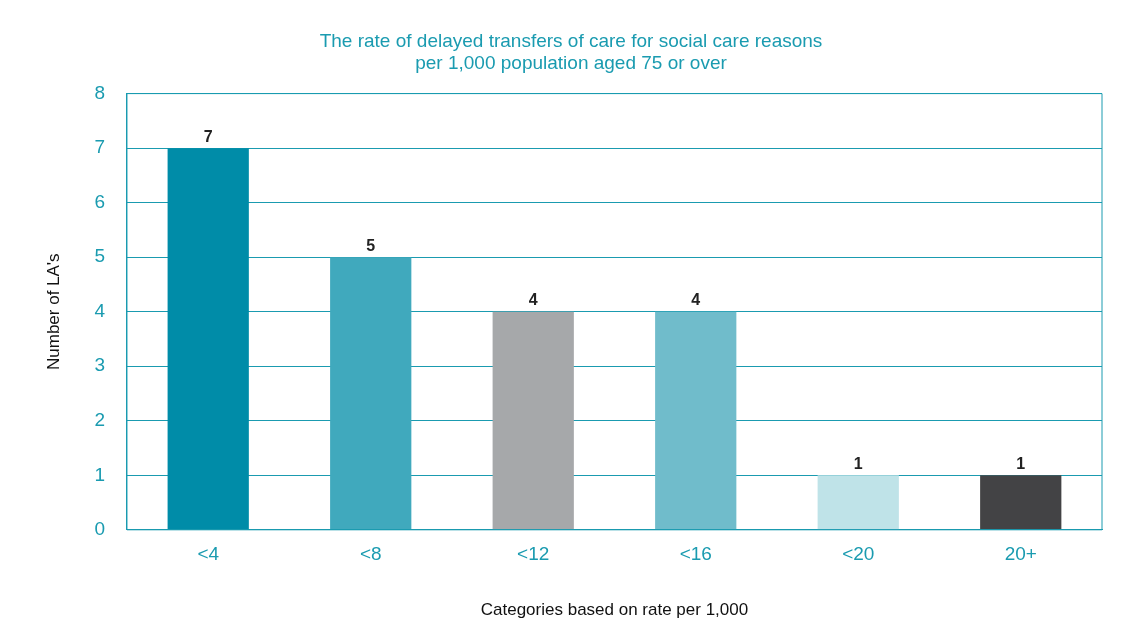 The image size is (1132, 640). Describe the element at coordinates (100, 310) in the screenshot. I see `y-tick-label: 4` at that location.